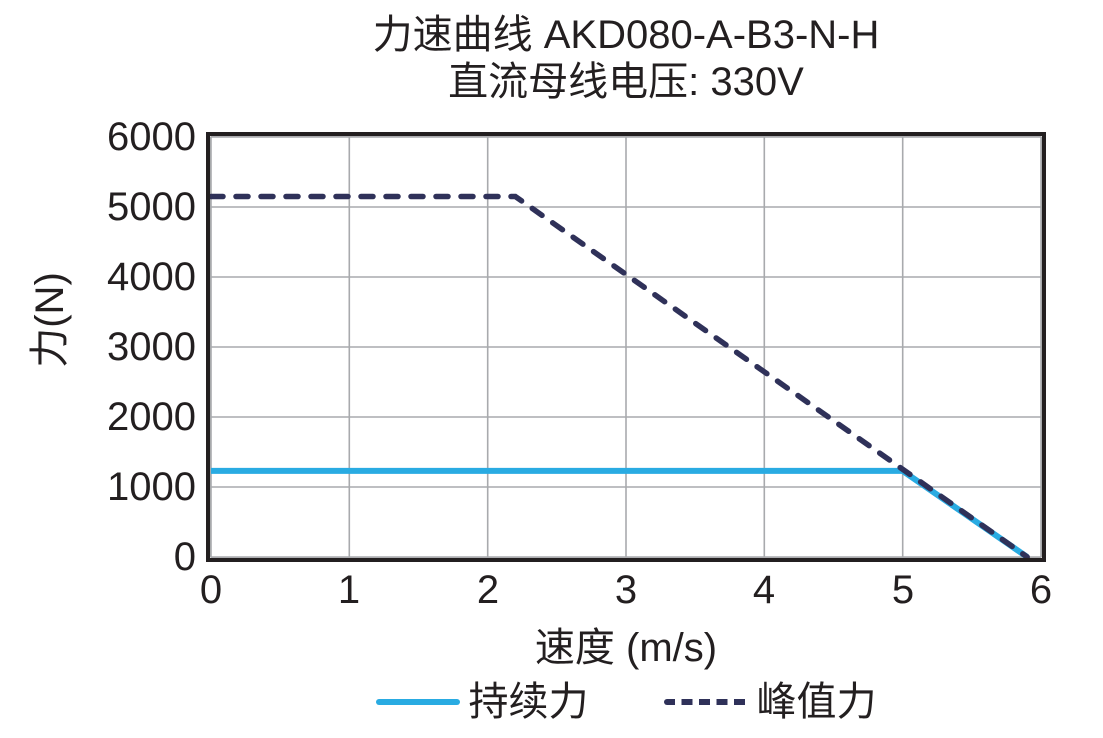 The width and height of the screenshot is (1103, 738). I want to click on legend-item: 持续力, so click(482, 702).